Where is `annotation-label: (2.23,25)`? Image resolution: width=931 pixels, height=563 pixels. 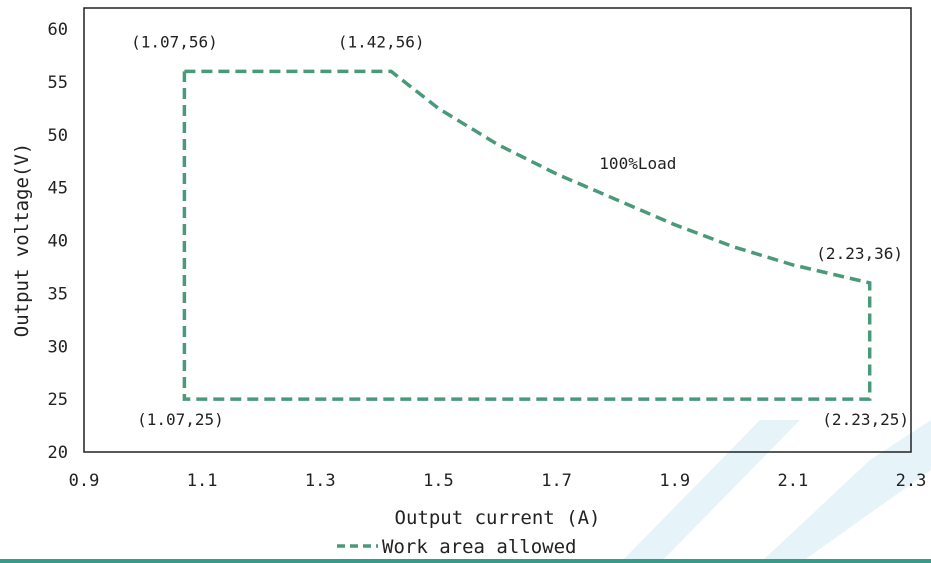 annotation-label: (2.23,25) is located at coordinates (865, 419).